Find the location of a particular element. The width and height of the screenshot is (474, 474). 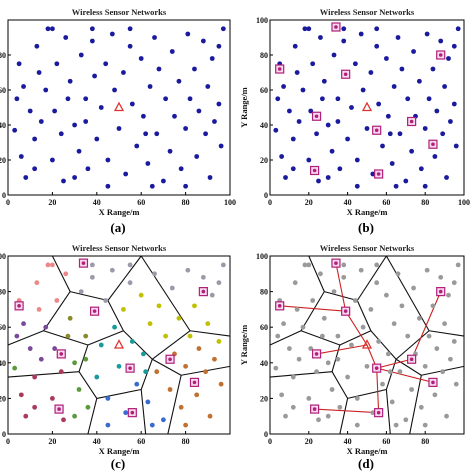

y-tick-label: 100 is located at coordinates (262, 256).